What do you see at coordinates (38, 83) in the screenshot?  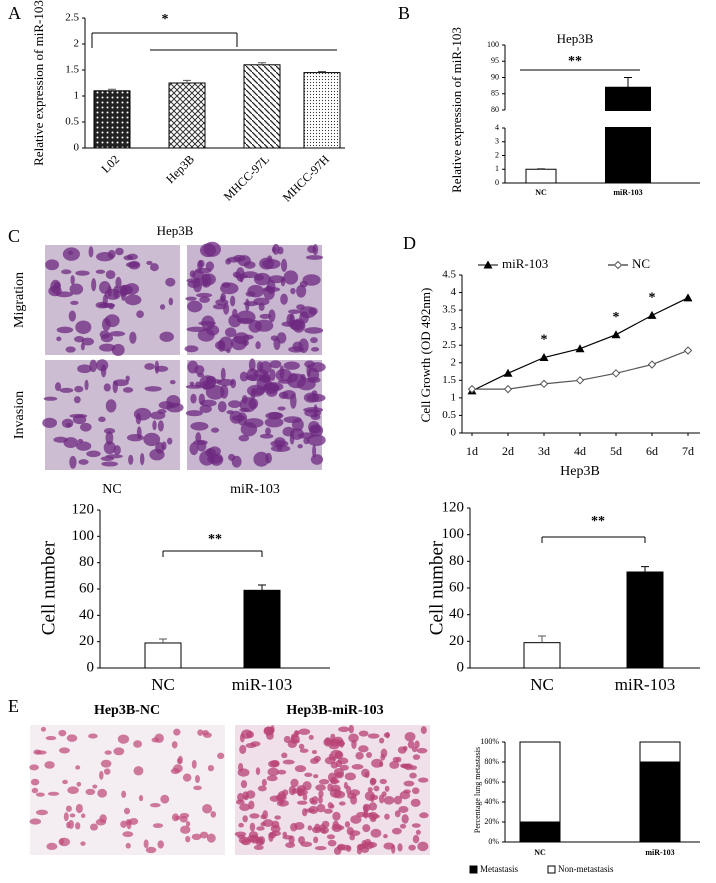 I see `y-axis-label: Relative expression of miR-103` at bounding box center [38, 83].